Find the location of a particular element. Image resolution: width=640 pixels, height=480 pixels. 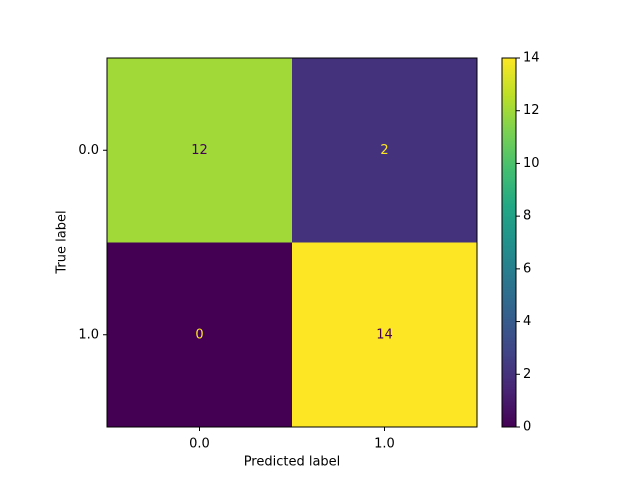

cell-label: 14 is located at coordinates (384, 334).